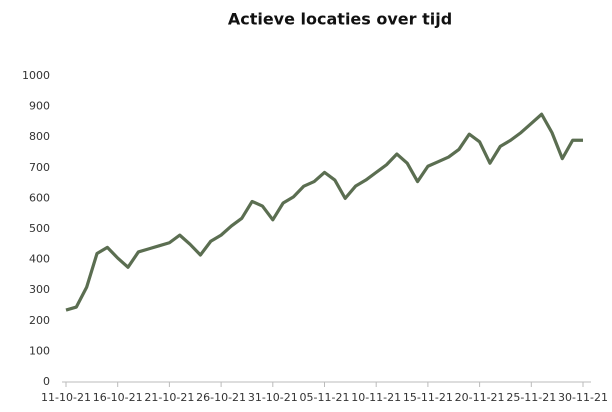 This screenshot has width=612, height=412. Describe the element at coordinates (39, 320) in the screenshot. I see `y-tick-label: 200` at that location.